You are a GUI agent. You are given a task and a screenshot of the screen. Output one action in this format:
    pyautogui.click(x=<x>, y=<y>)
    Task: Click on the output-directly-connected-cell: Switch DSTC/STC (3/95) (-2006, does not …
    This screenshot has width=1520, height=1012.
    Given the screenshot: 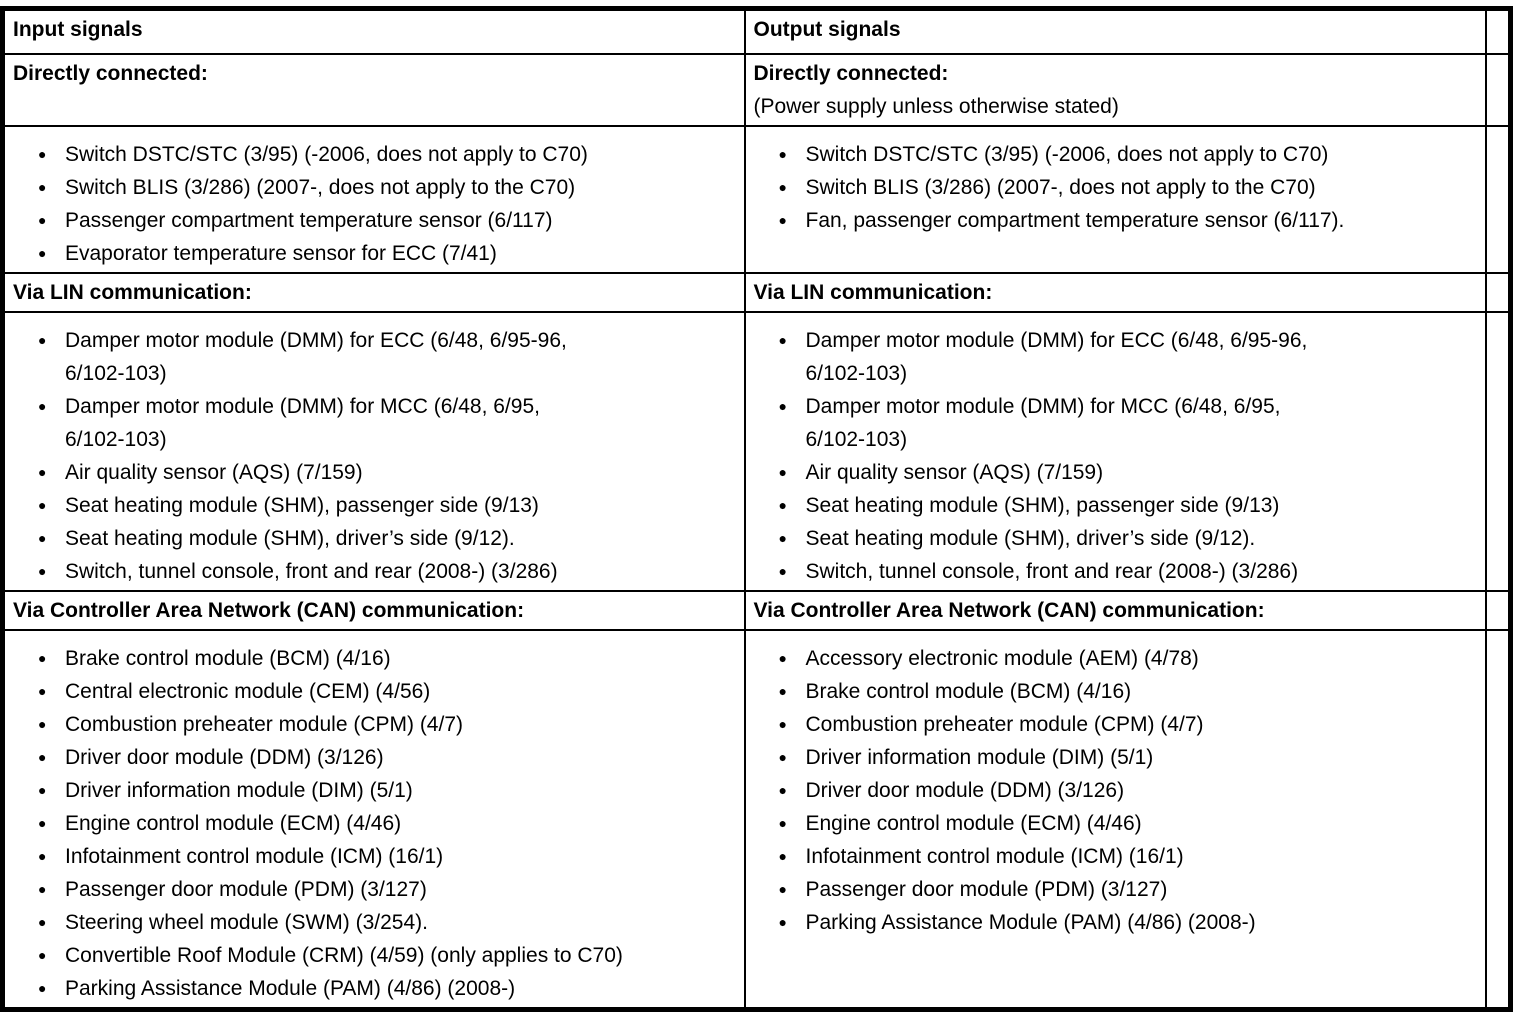 What is the action you would take?
    pyautogui.click(x=1115, y=199)
    